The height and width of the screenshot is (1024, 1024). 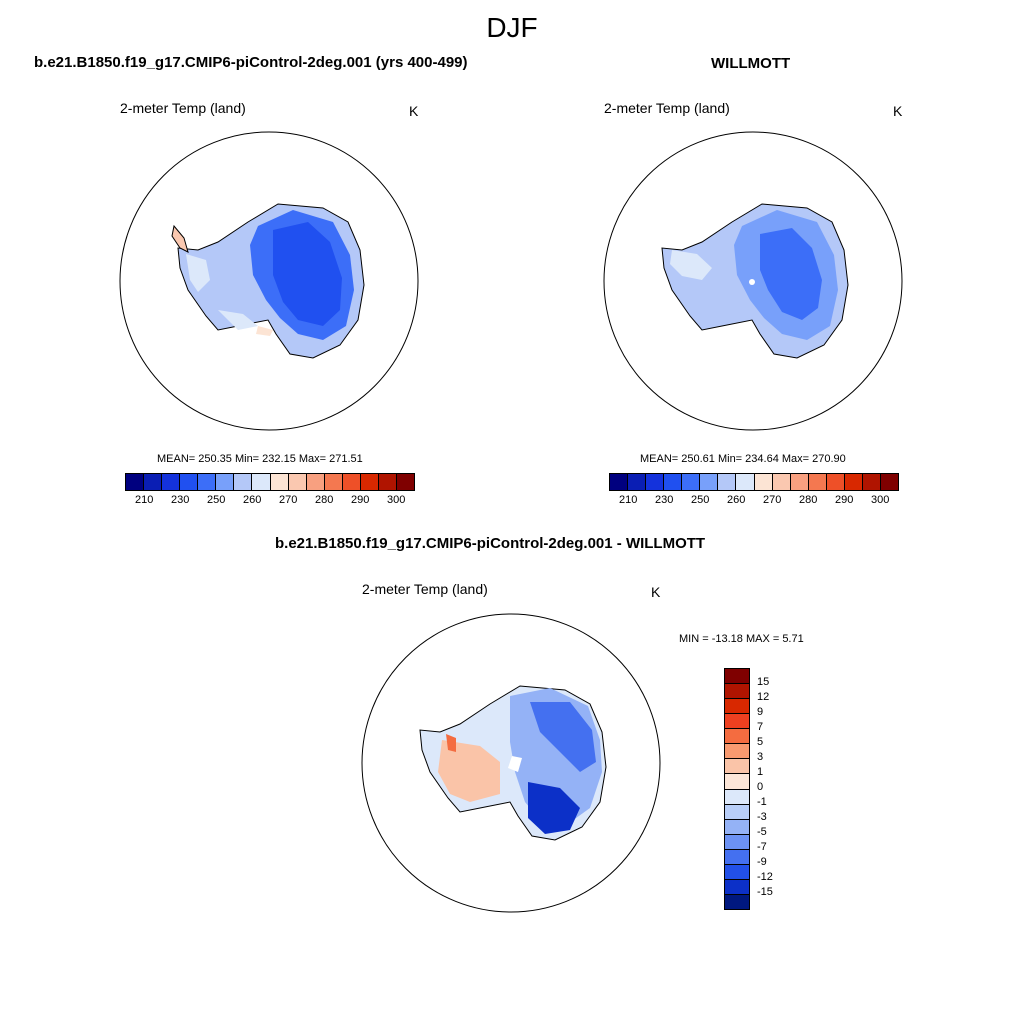 I want to click on left-antarctica, so click(x=268, y=281).